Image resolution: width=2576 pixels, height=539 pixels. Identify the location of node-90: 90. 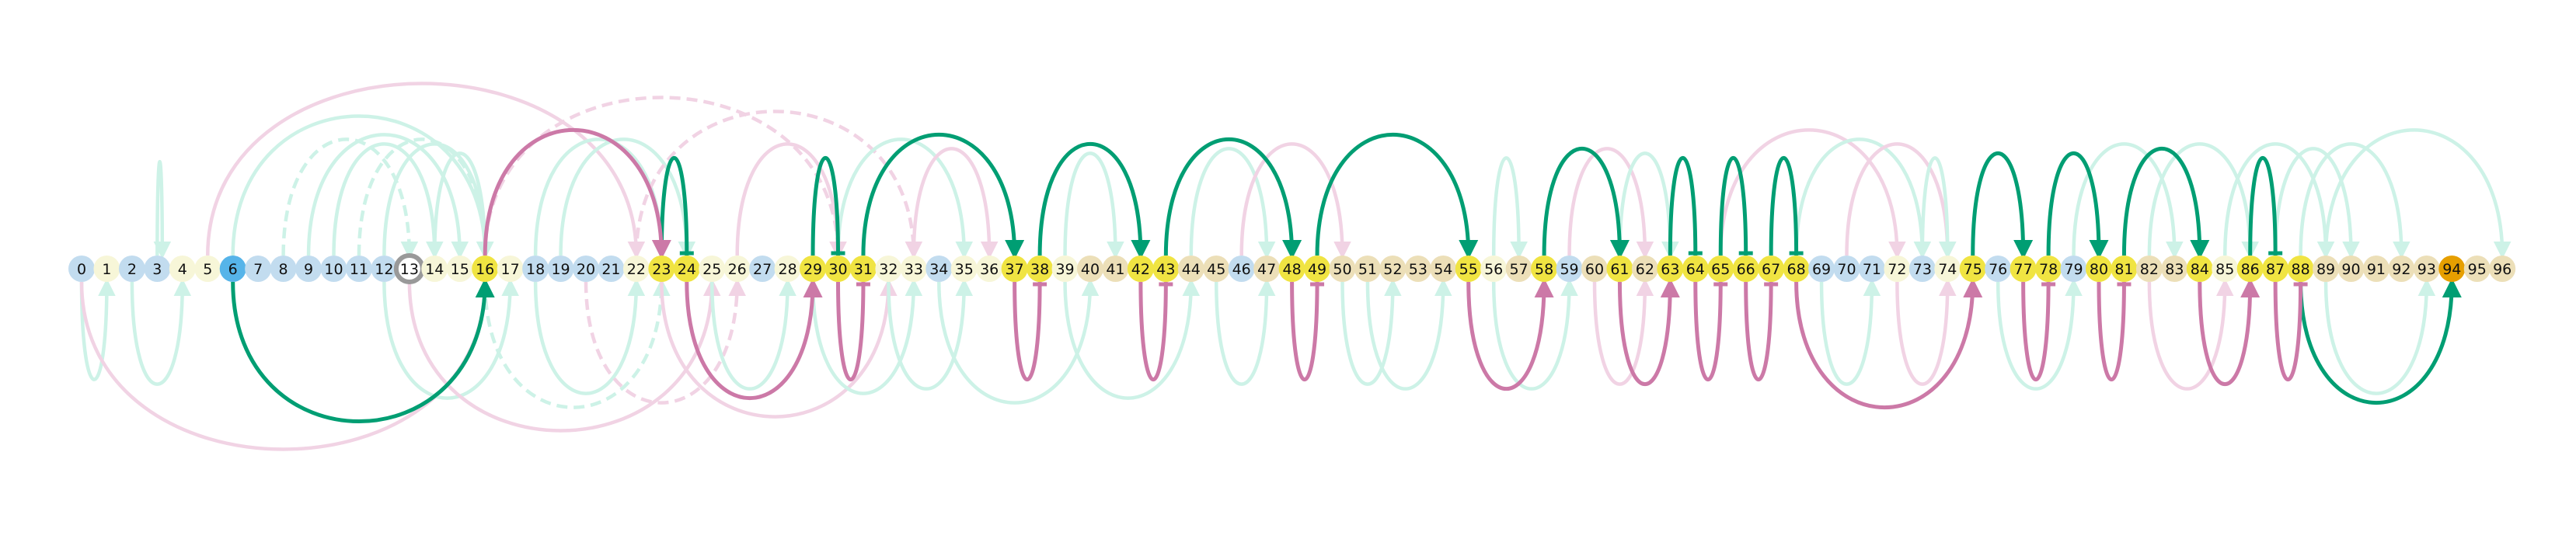
(2351, 269).